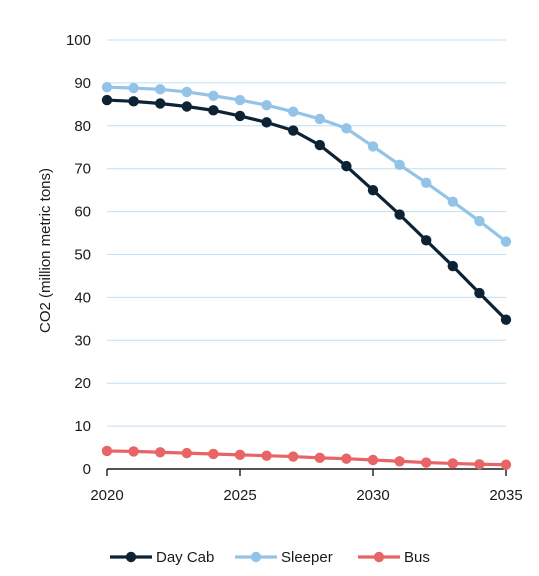 This screenshot has height=576, width=539. Describe the element at coordinates (87, 469) in the screenshot. I see `y-tick-label: 0` at that location.